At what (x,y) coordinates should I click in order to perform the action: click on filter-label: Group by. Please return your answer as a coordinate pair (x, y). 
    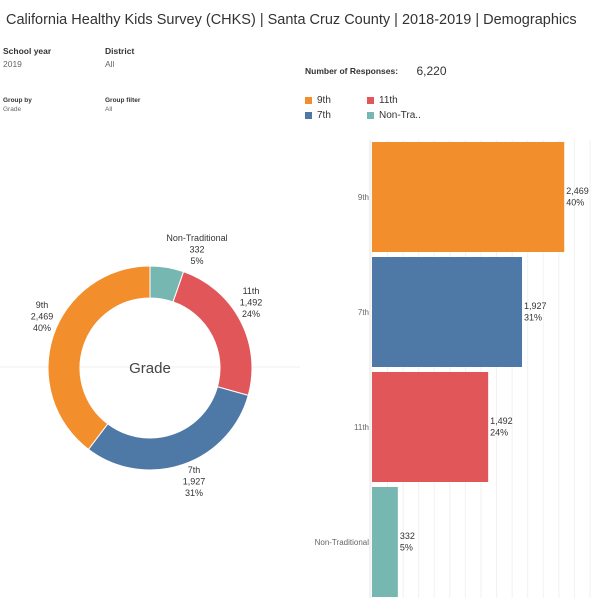
    Looking at the image, I should click on (17, 100).